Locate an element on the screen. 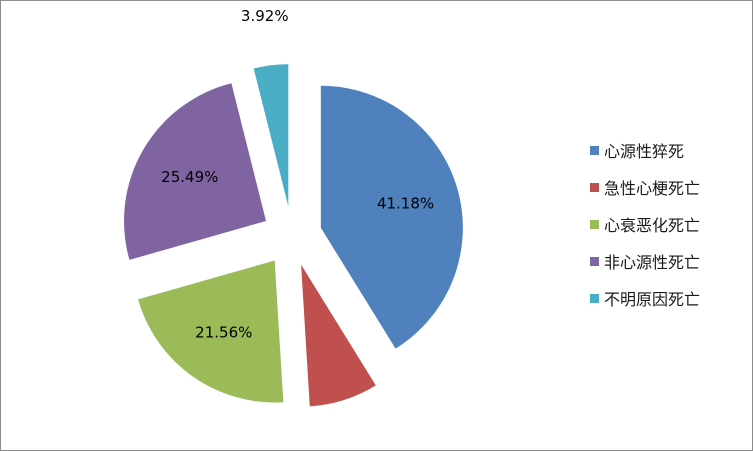  legend-item: 心源性猝死 is located at coordinates (645, 150).